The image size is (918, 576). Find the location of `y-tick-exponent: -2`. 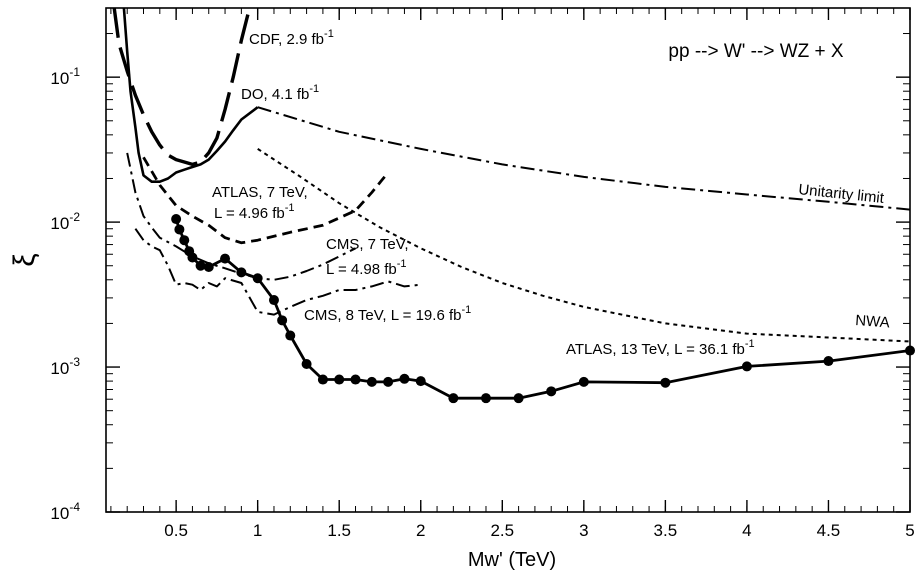

y-tick-exponent: -2 is located at coordinates (74, 217).